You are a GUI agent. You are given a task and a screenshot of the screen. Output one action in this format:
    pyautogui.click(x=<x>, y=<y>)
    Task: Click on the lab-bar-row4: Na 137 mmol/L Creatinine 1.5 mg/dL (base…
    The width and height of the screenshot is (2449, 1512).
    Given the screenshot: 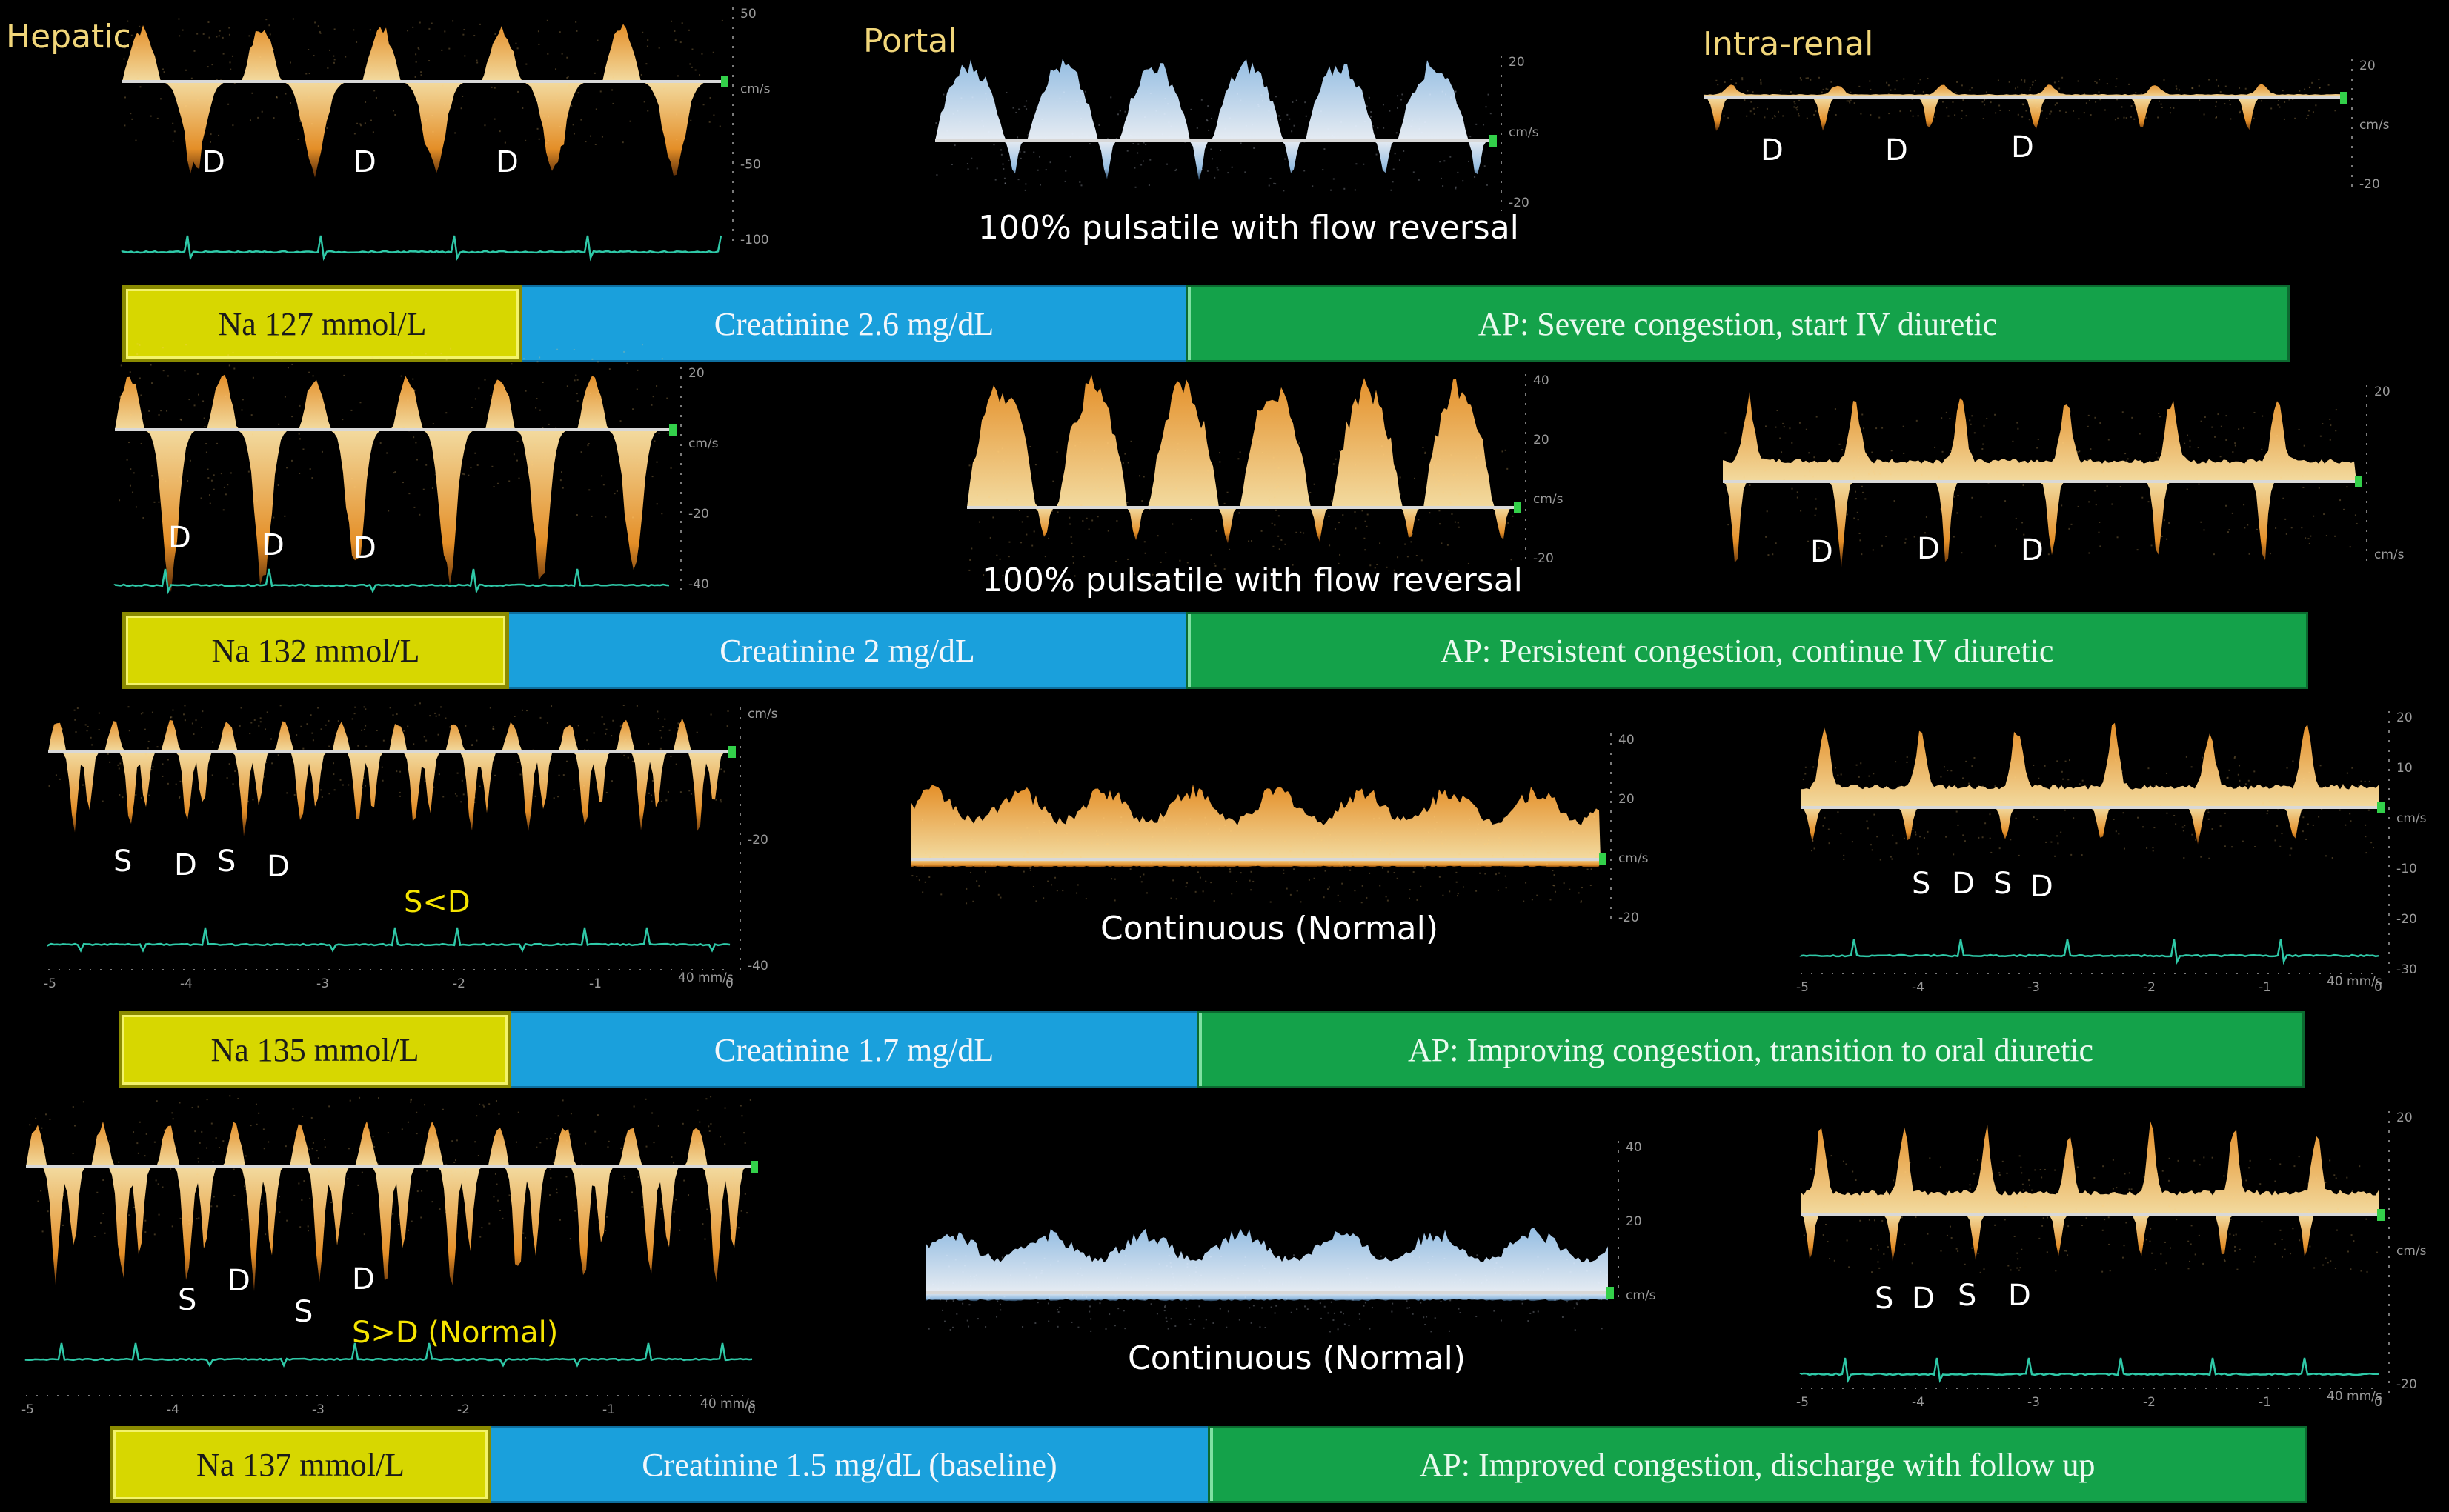 What is the action you would take?
    pyautogui.click(x=1208, y=1465)
    